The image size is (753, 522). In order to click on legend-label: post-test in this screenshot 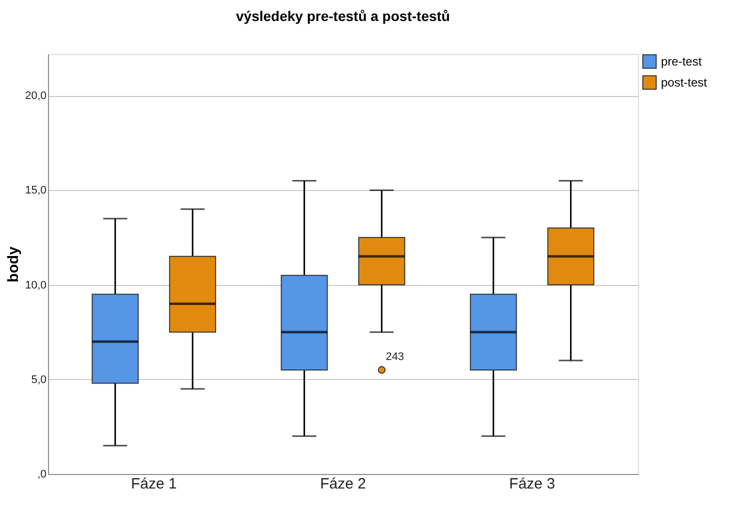, I will do `click(684, 83)`.